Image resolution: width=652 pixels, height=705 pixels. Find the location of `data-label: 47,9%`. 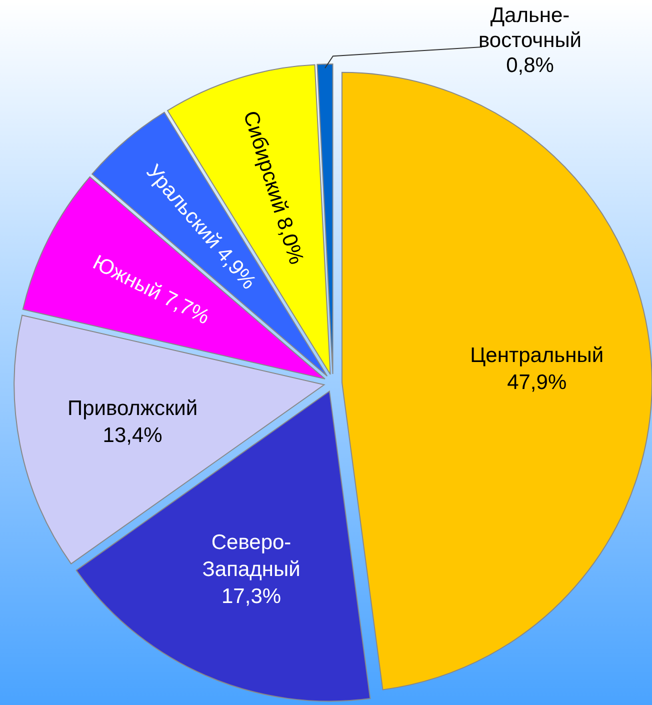

data-label: 47,9% is located at coordinates (537, 382).